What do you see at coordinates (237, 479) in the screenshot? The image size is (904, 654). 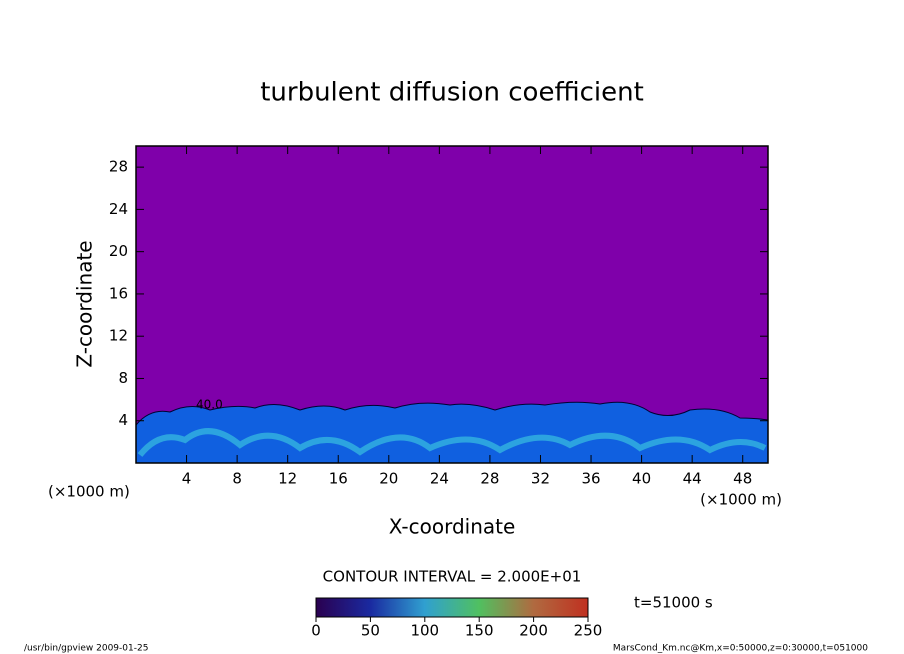 I see `x-tick-label: 8` at bounding box center [237, 479].